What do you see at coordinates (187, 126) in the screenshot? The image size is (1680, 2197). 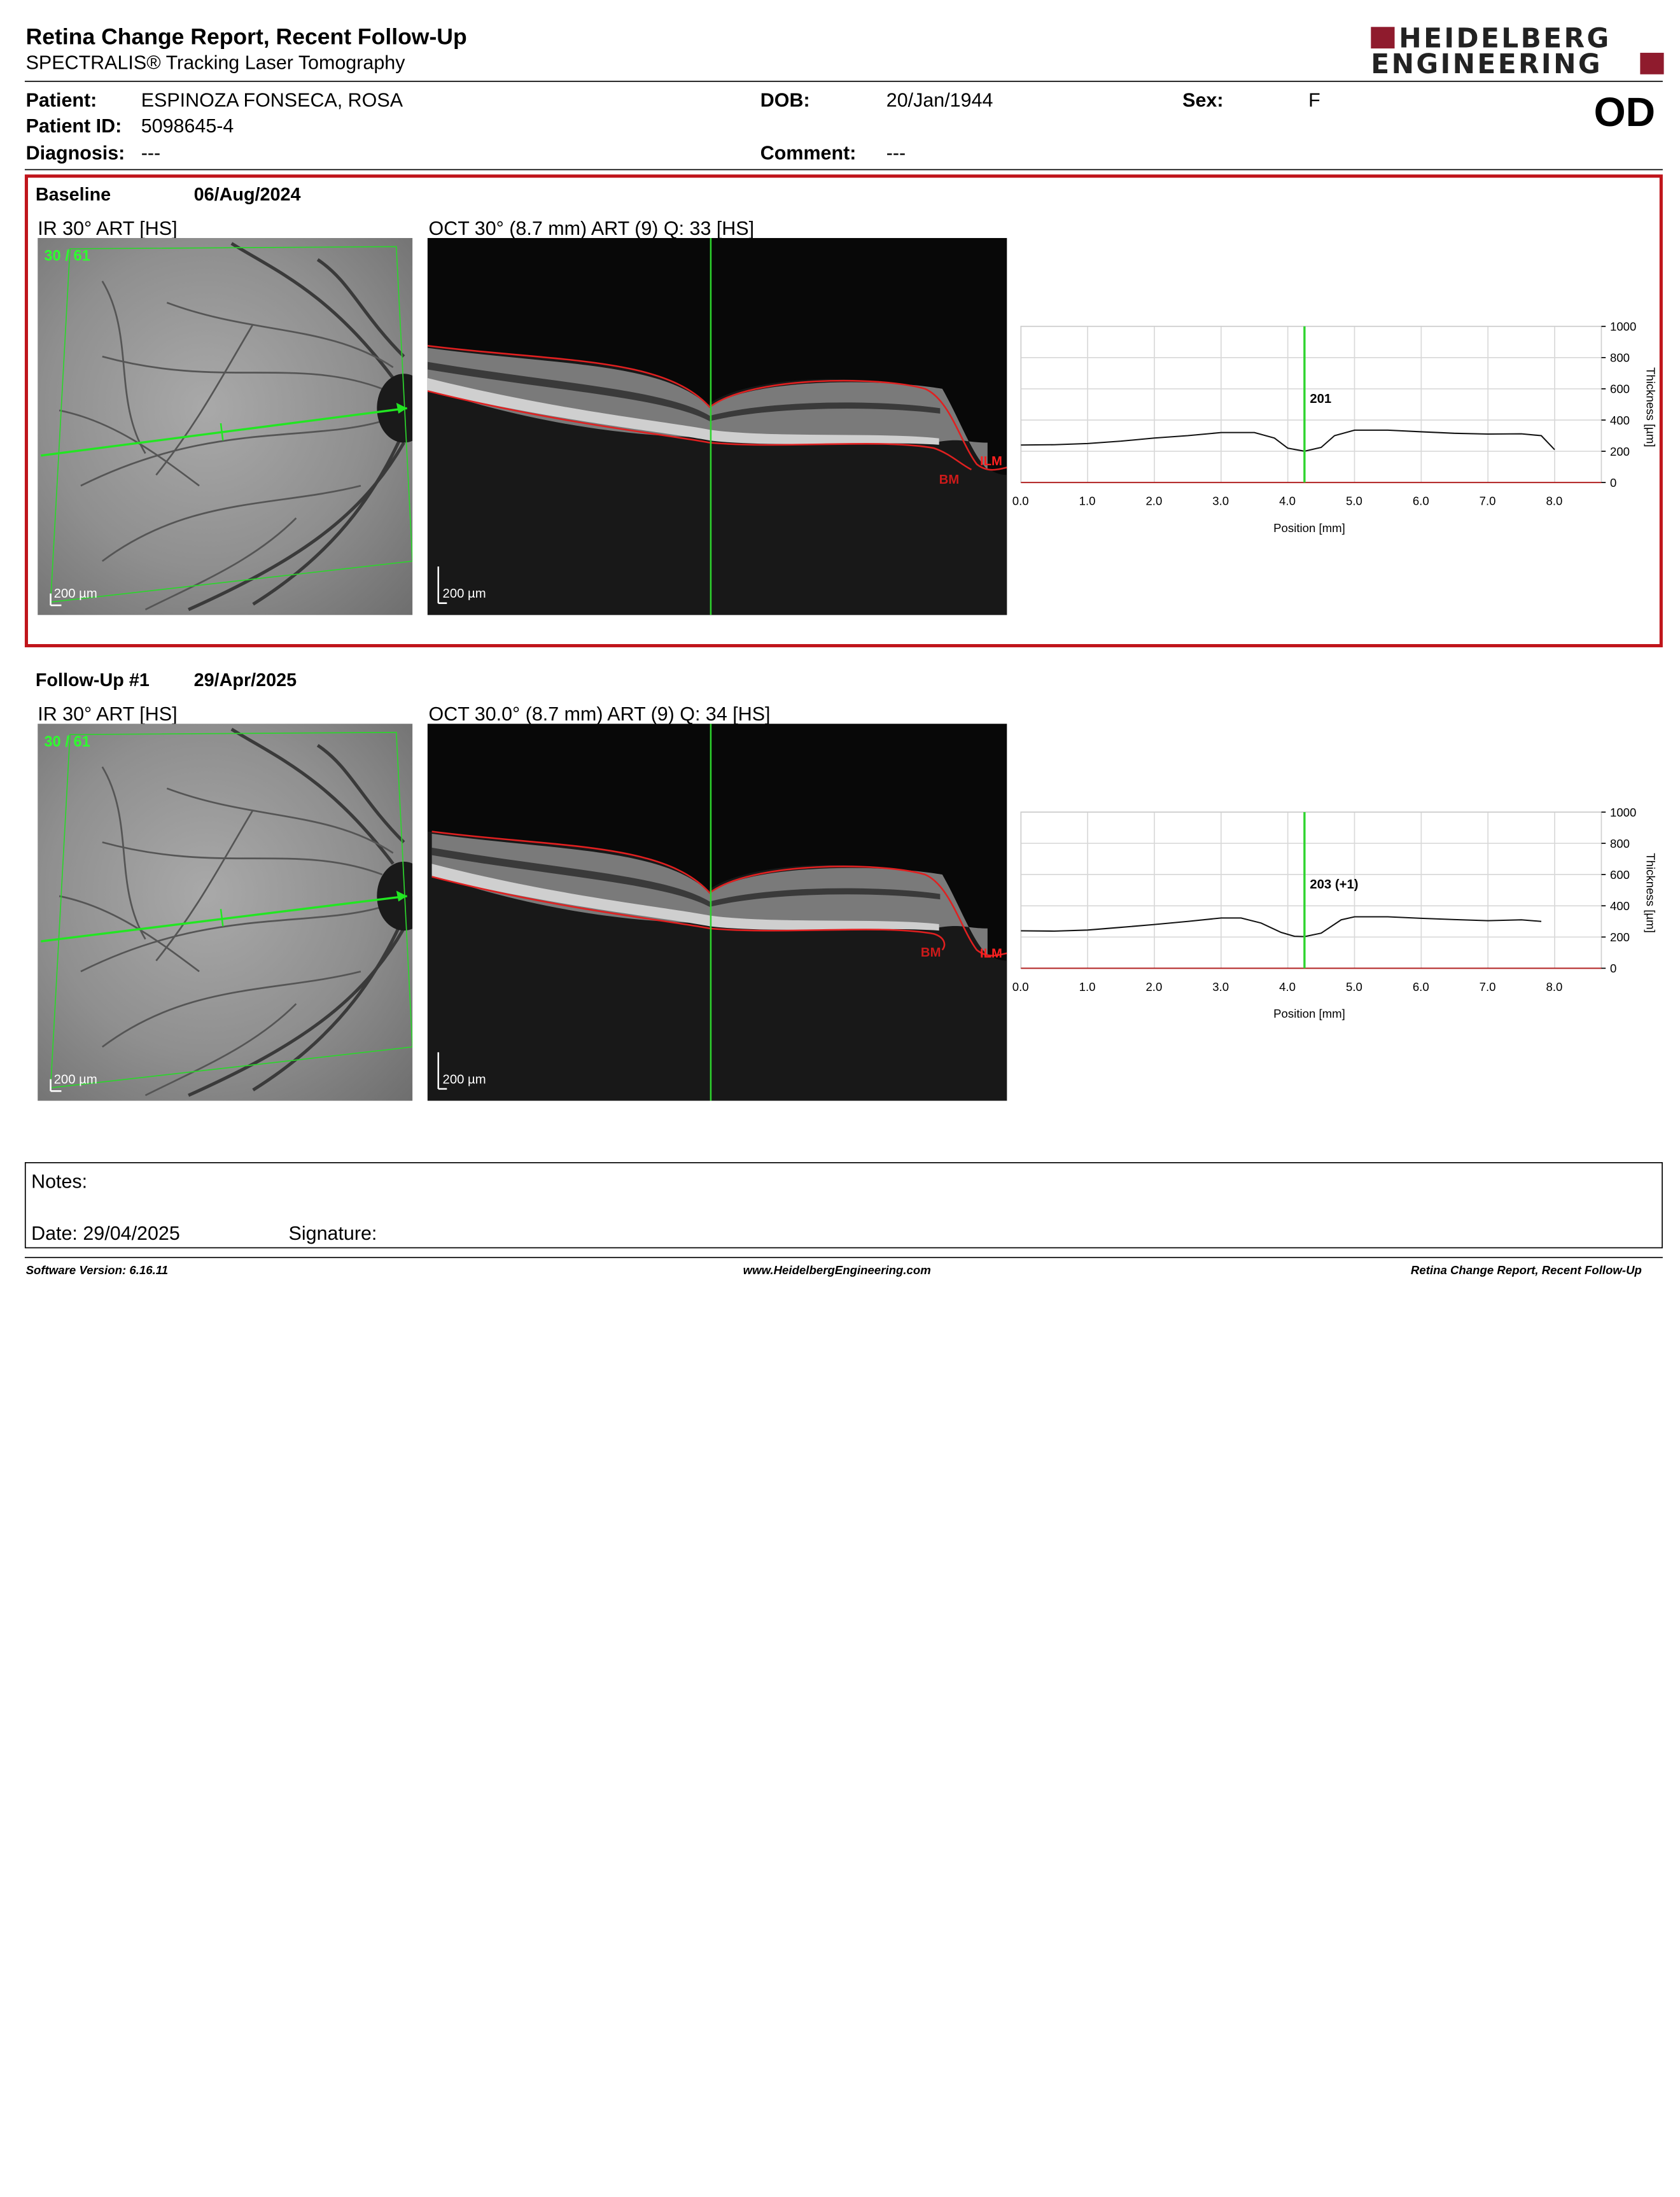 I see `patient-id: 5098645-4` at bounding box center [187, 126].